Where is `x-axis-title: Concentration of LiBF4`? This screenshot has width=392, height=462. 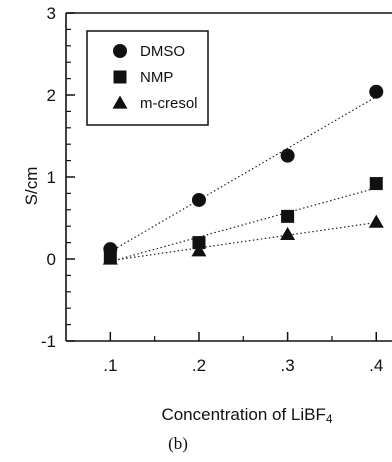 x-axis-title: Concentration of LiBF4 is located at coordinates (246, 415).